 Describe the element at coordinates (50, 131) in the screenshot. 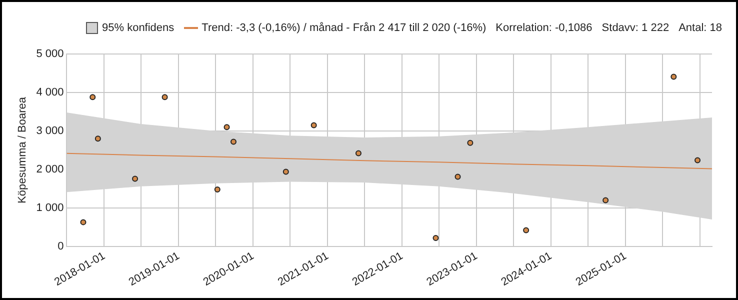

I see `y-tick-label: 3 000` at that location.